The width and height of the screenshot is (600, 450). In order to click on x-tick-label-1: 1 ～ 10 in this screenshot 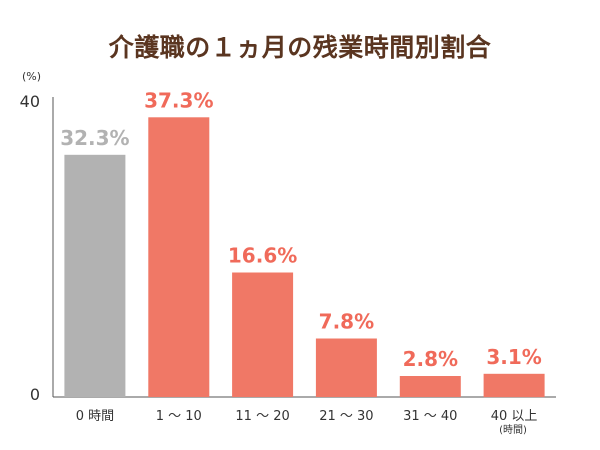, I will do `click(179, 416)`.